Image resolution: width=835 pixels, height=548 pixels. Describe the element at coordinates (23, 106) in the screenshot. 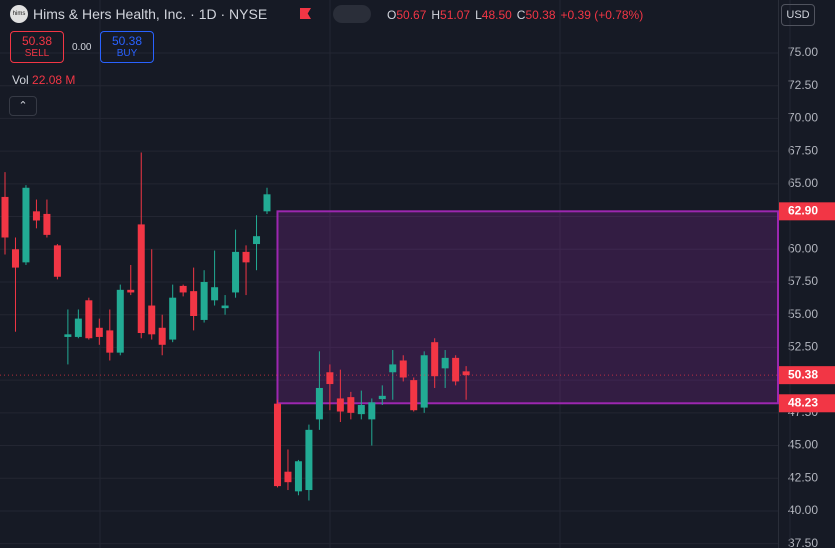

I see `collapse-button: ⌃` at that location.